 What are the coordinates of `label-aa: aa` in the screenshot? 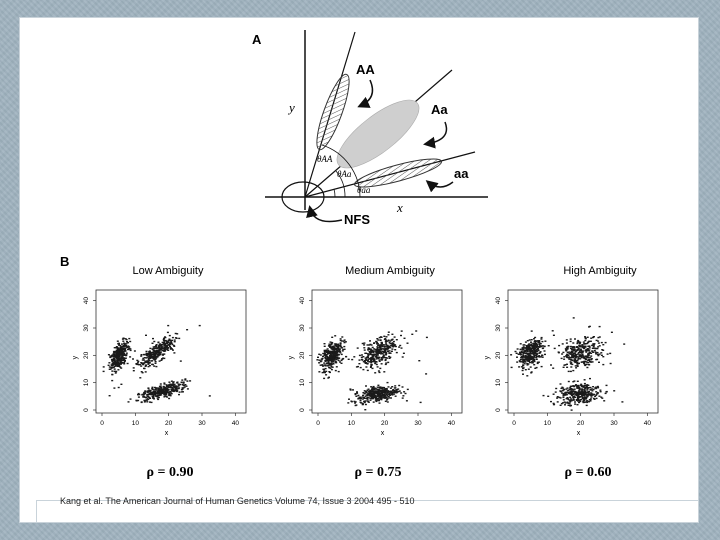 It's located at (461, 173).